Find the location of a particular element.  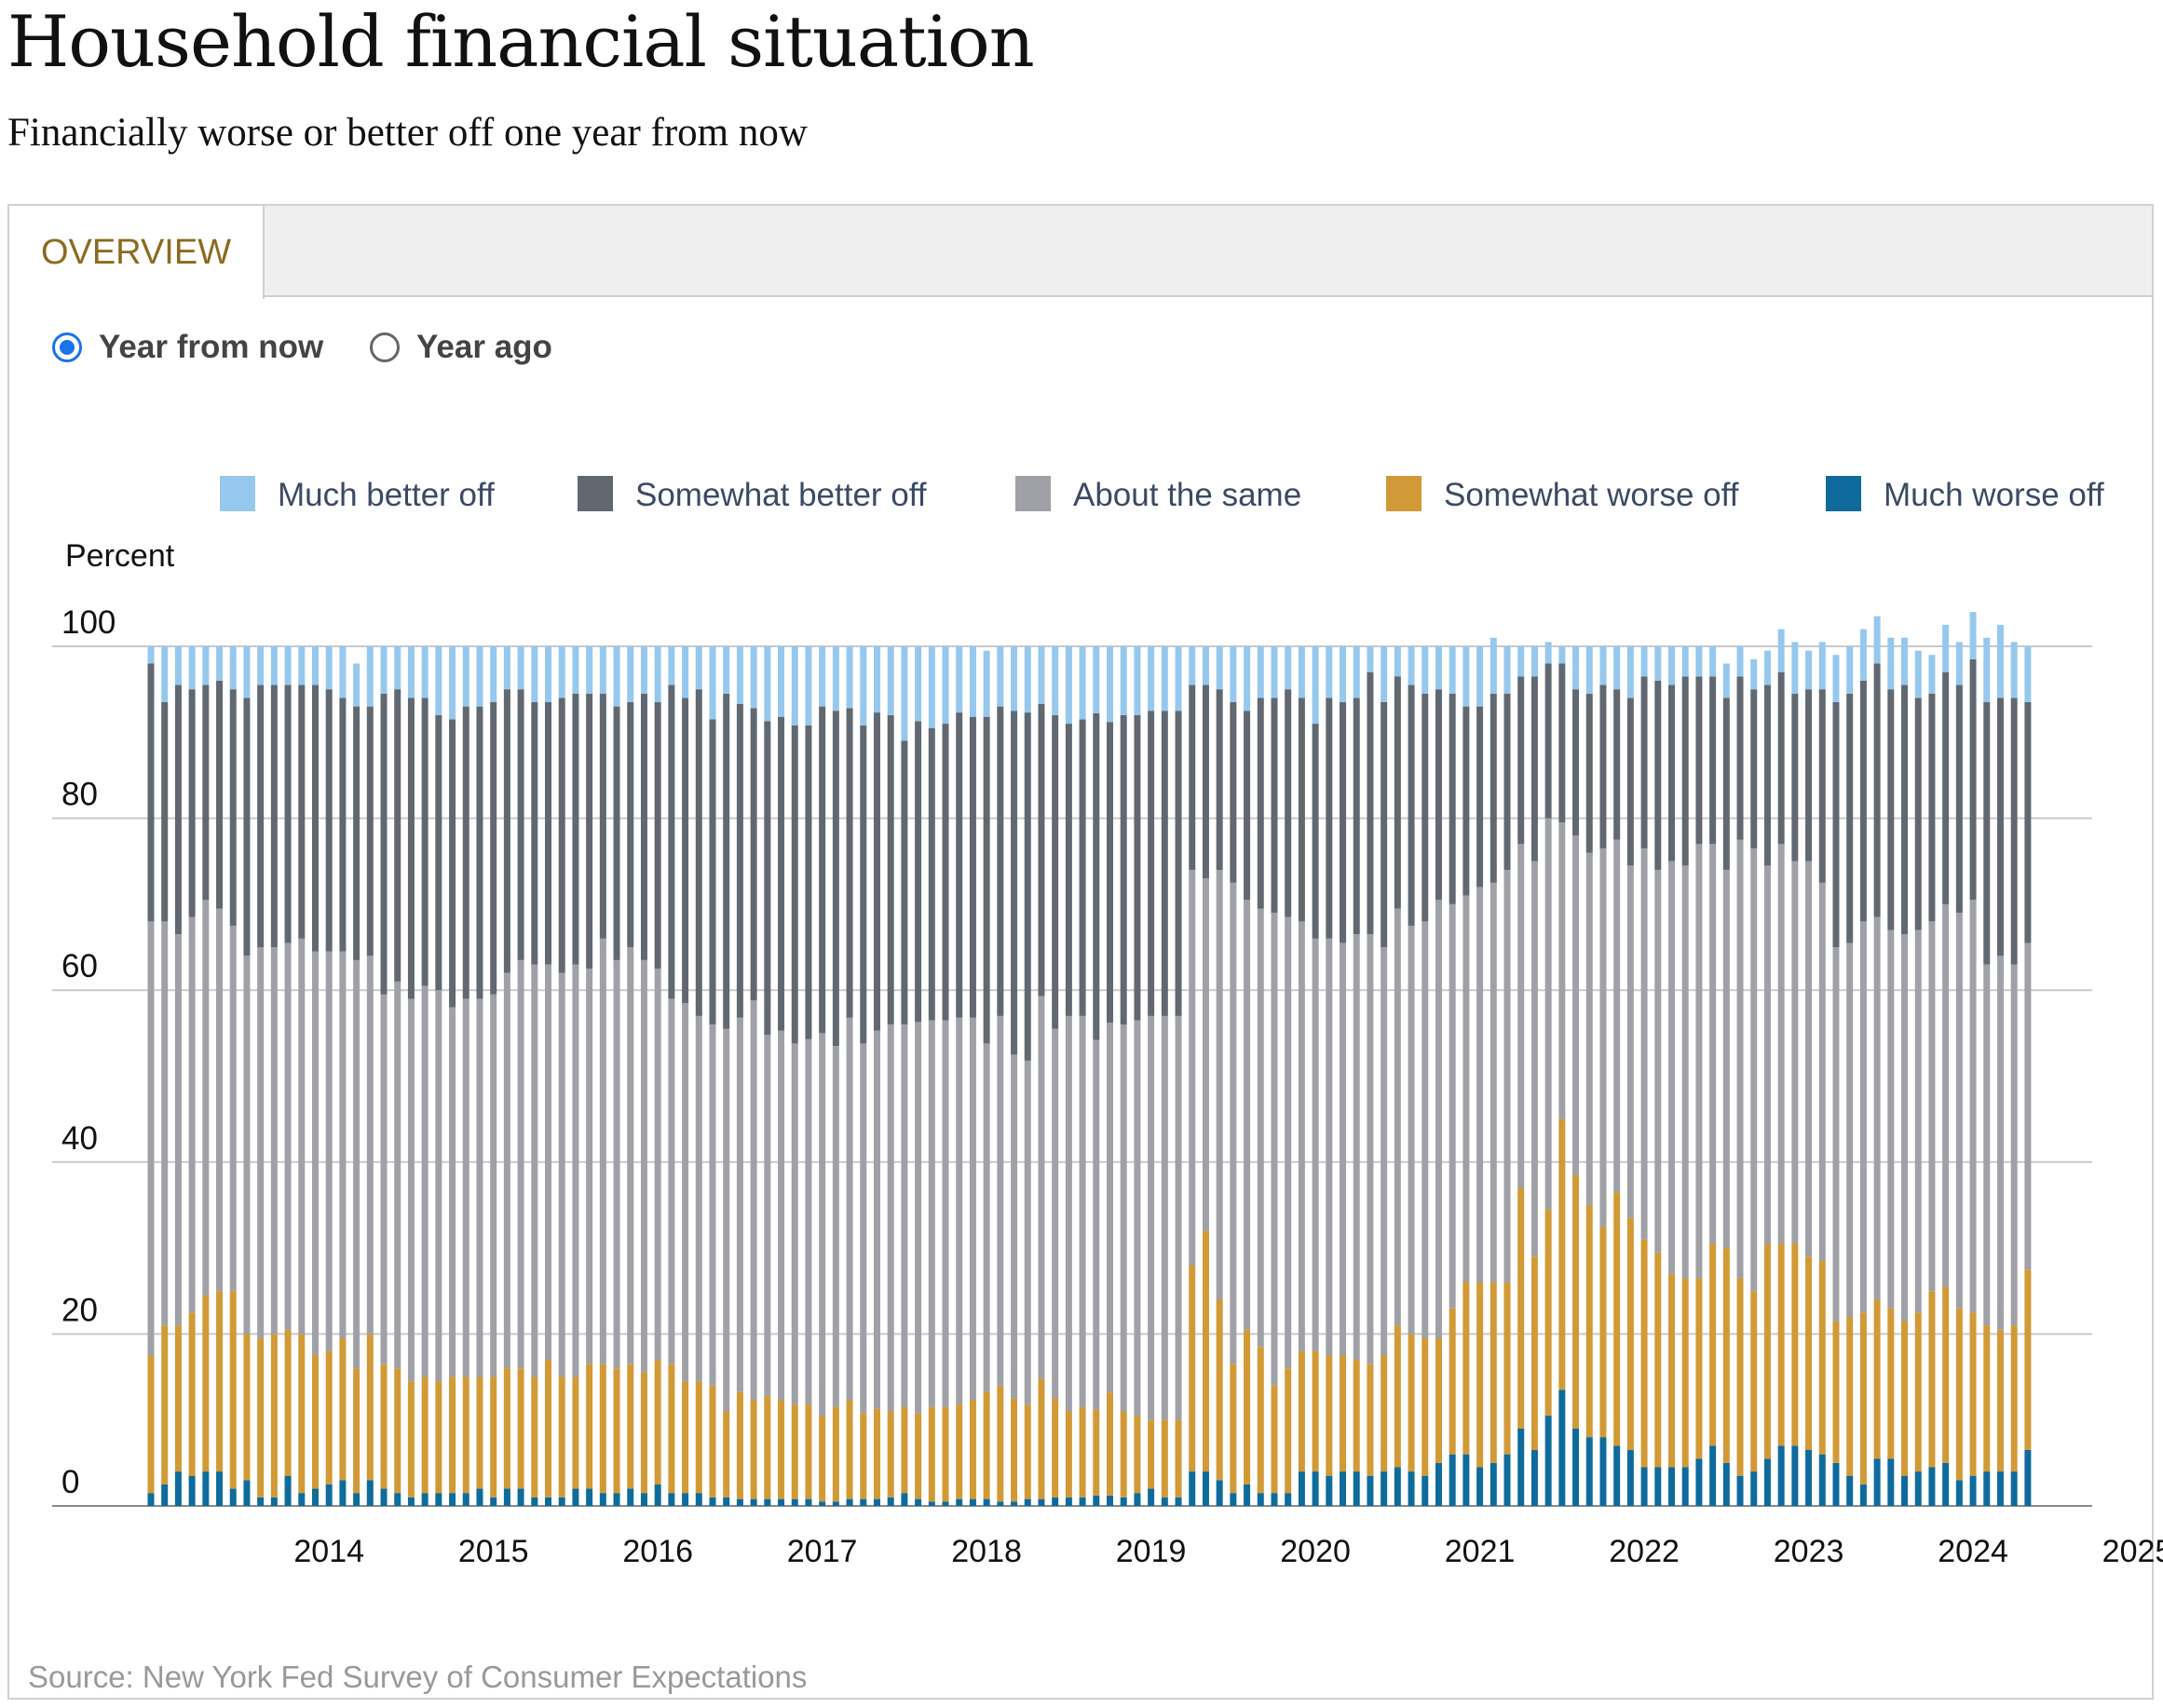

tab-overview: OVERVIEW is located at coordinates (137, 252).